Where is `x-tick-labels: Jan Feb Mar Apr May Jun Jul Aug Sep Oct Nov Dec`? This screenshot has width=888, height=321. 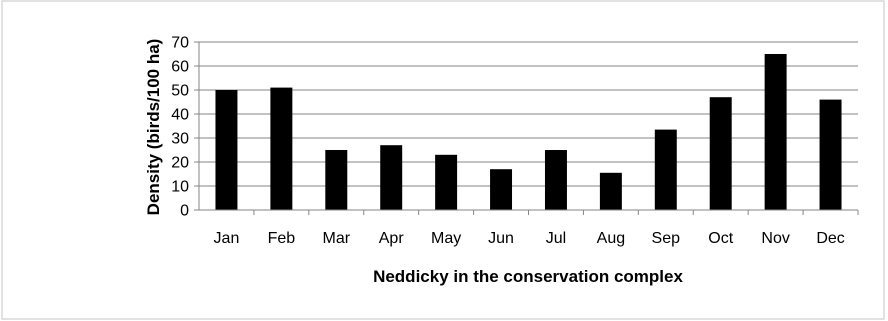
x-tick-labels: Jan Feb Mar Apr May Jun Jul Aug Sep Oct Nov Dec is located at coordinates (529, 238).